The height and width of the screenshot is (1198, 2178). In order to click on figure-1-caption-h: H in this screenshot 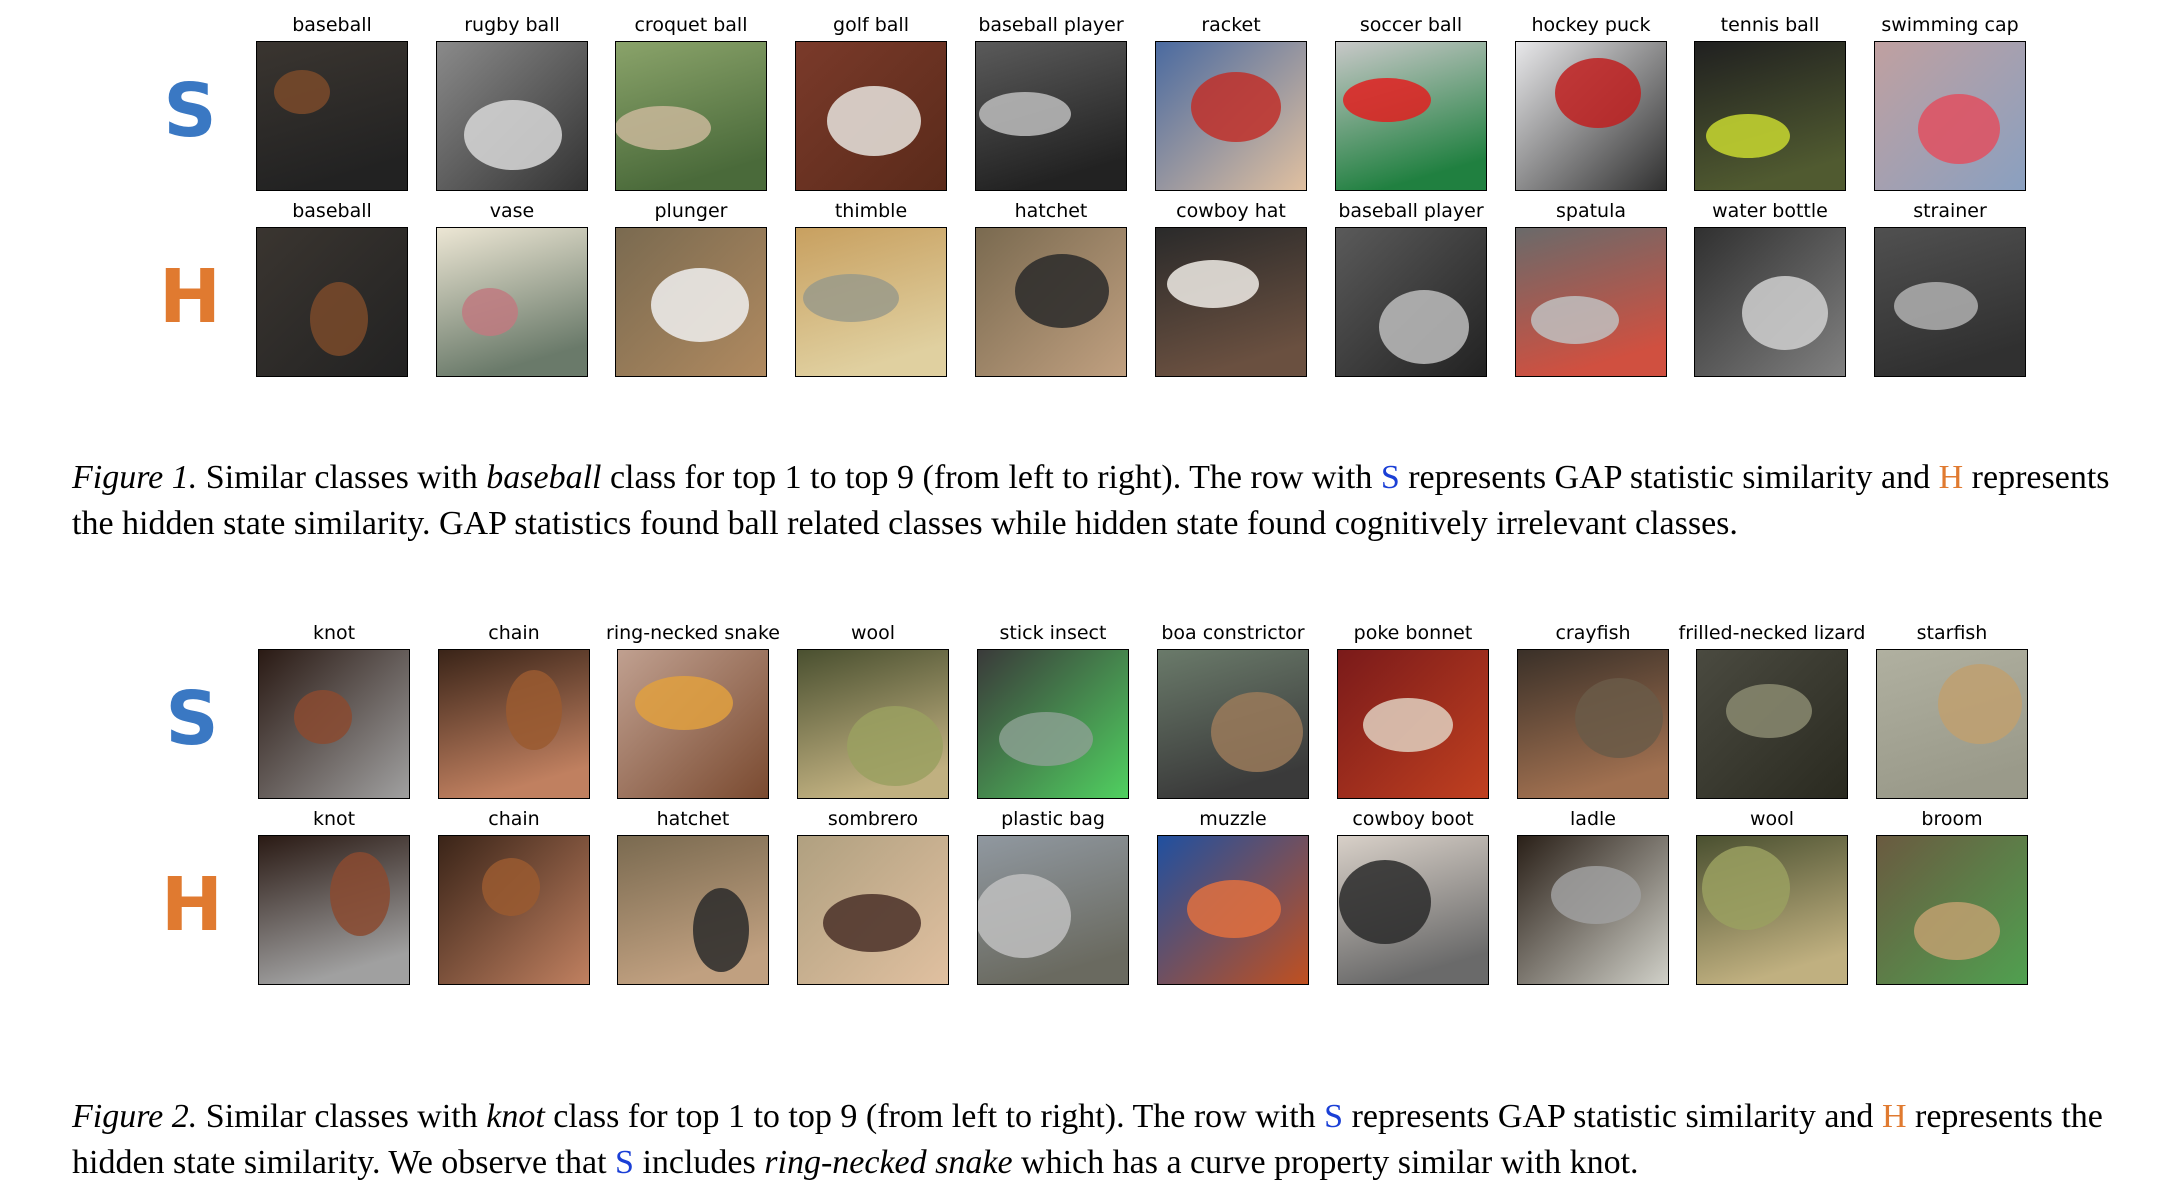, I will do `click(1951, 477)`.